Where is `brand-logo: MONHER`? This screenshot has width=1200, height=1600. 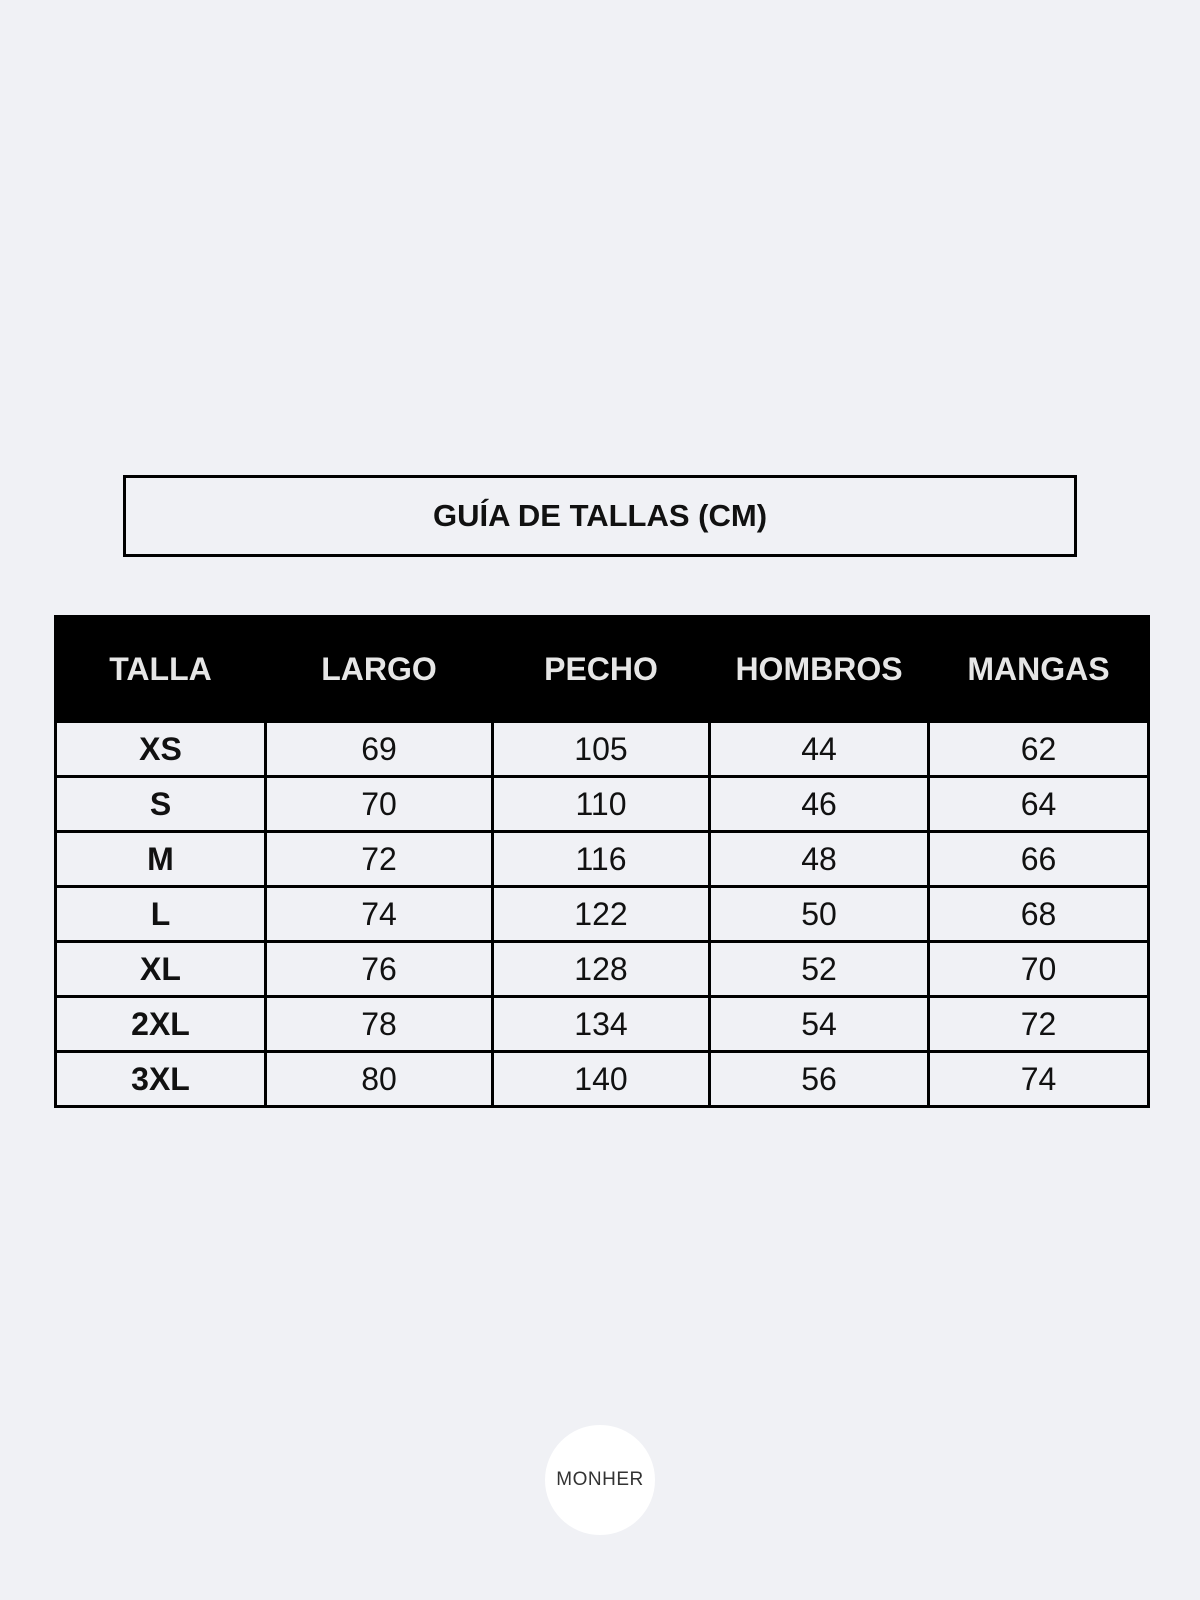
brand-logo: MONHER is located at coordinates (600, 1480).